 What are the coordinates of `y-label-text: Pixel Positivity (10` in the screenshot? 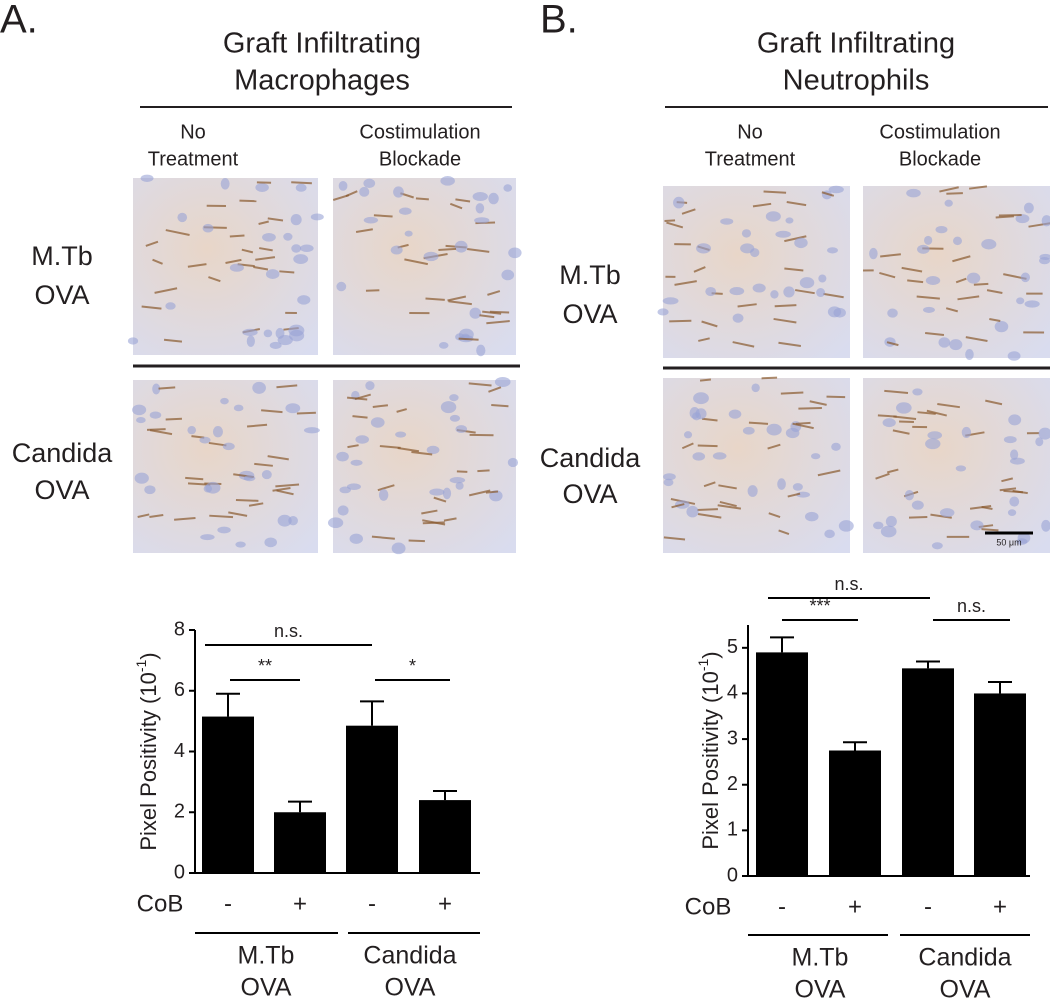 It's located at (148, 761).